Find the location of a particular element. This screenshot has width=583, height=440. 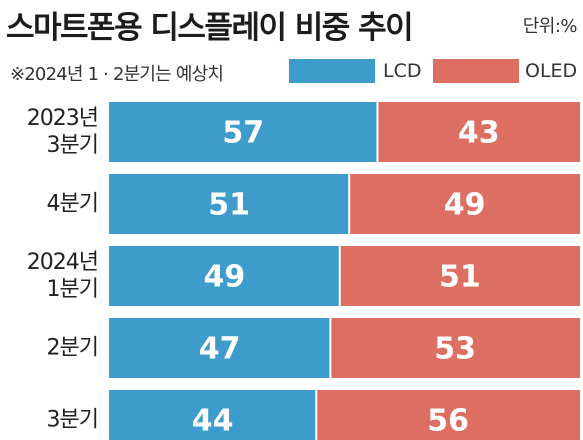

category-label: 2023년 is located at coordinates (62, 118).